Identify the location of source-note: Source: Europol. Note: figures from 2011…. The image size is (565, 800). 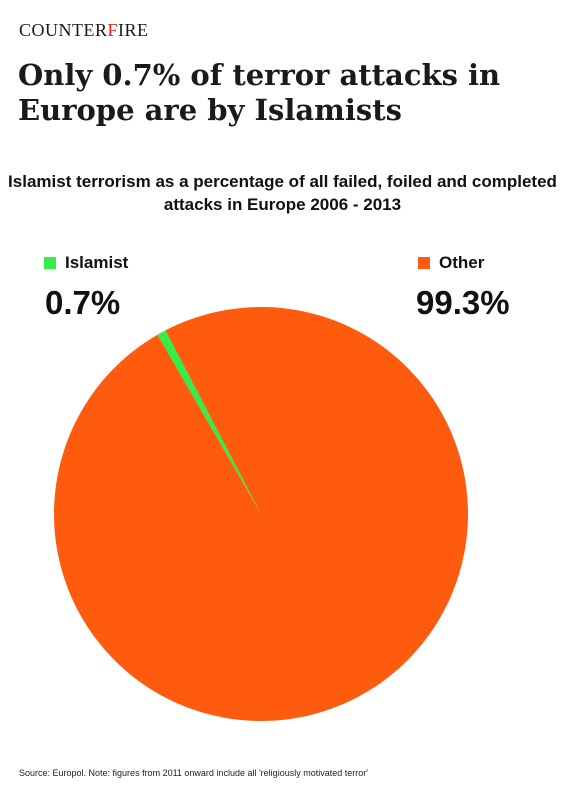
(193, 773).